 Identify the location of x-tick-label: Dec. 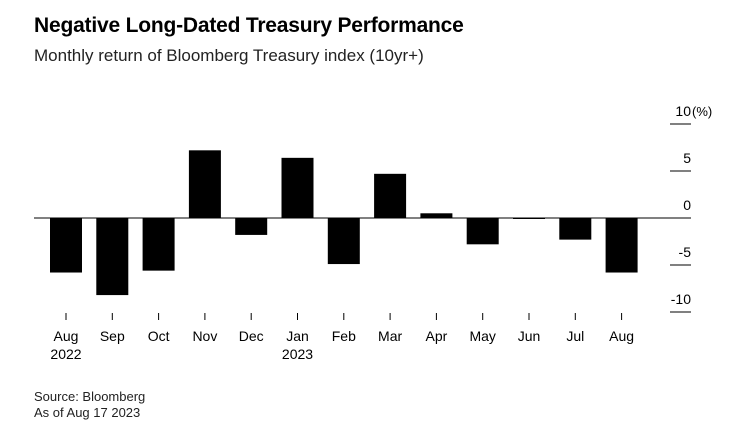
(251, 336).